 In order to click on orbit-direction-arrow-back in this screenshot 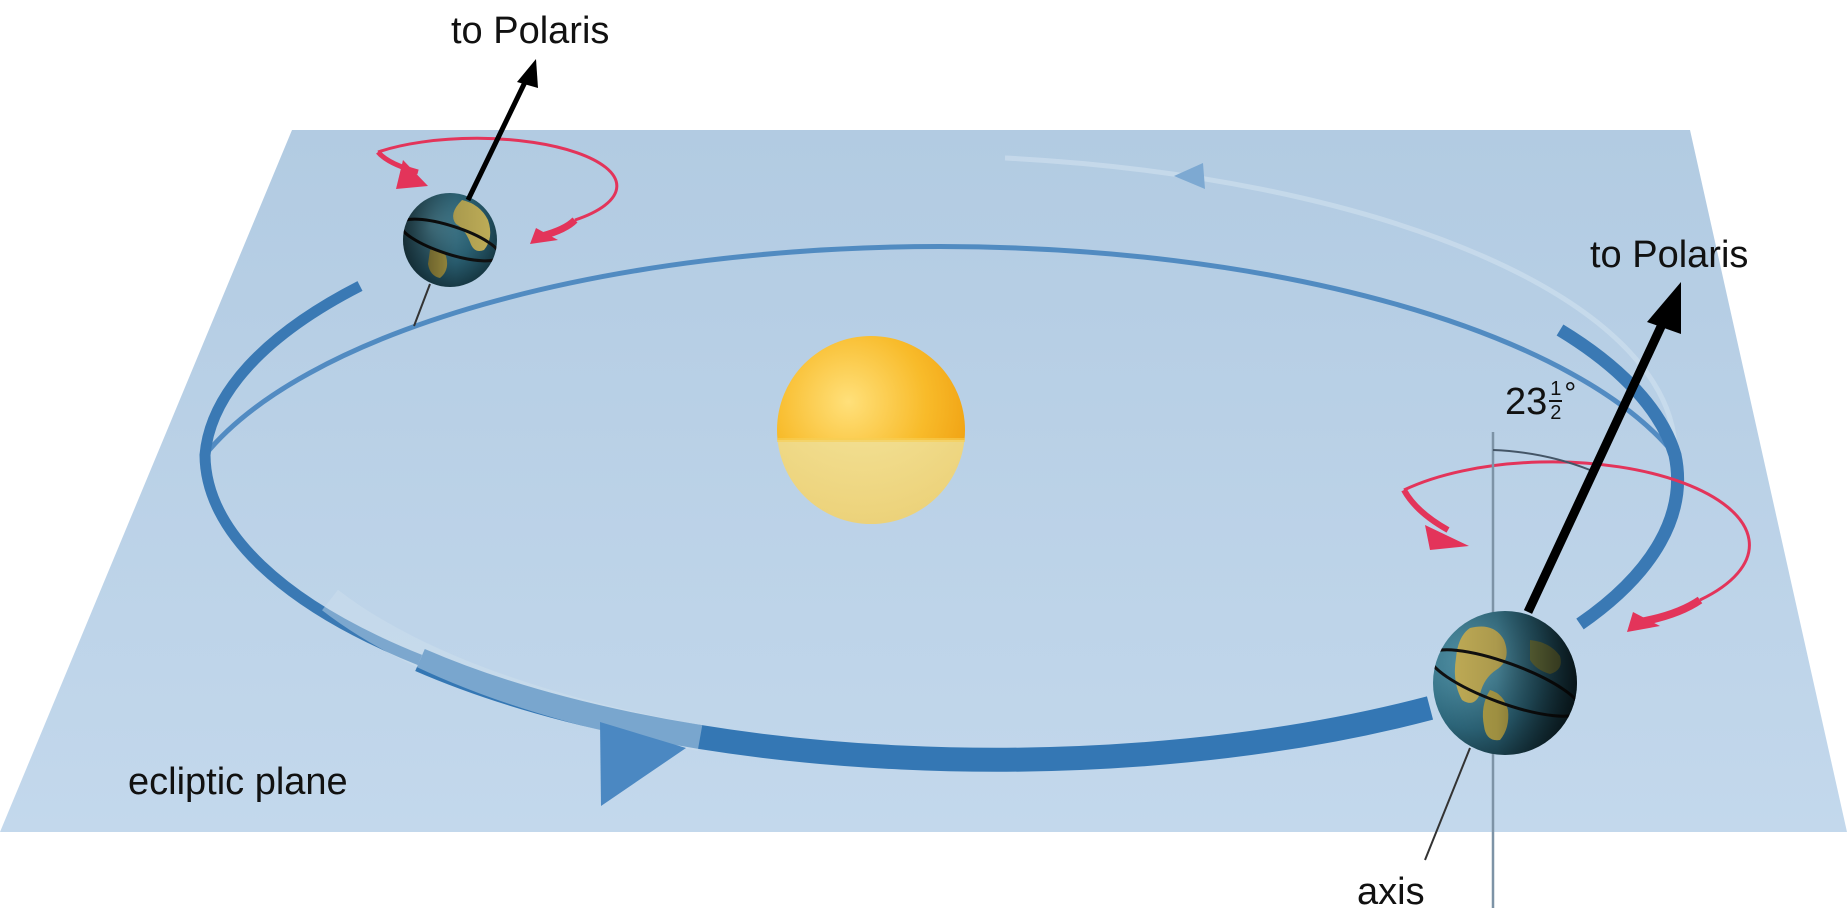, I will do `click(1189, 176)`.